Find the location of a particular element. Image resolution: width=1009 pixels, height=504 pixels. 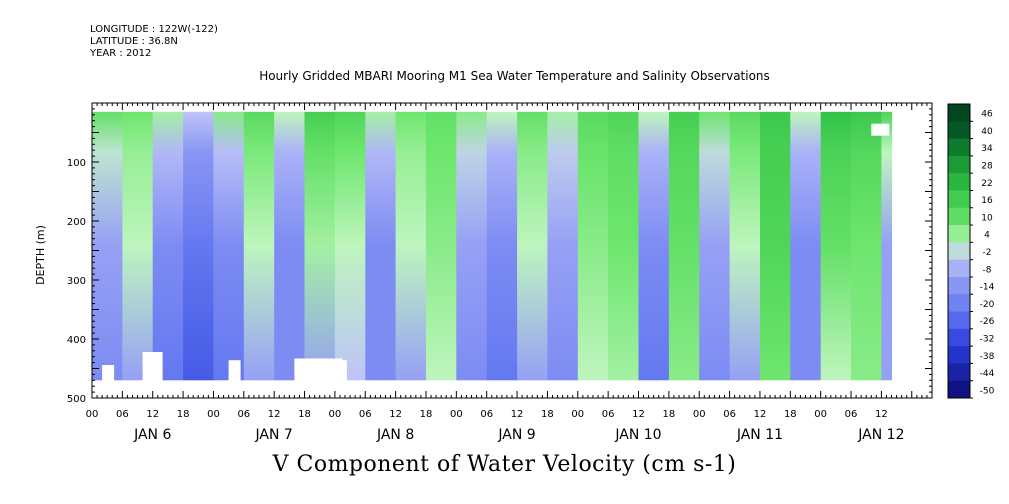

y-axis-label: DEPTH (m) is located at coordinates (40, 255).